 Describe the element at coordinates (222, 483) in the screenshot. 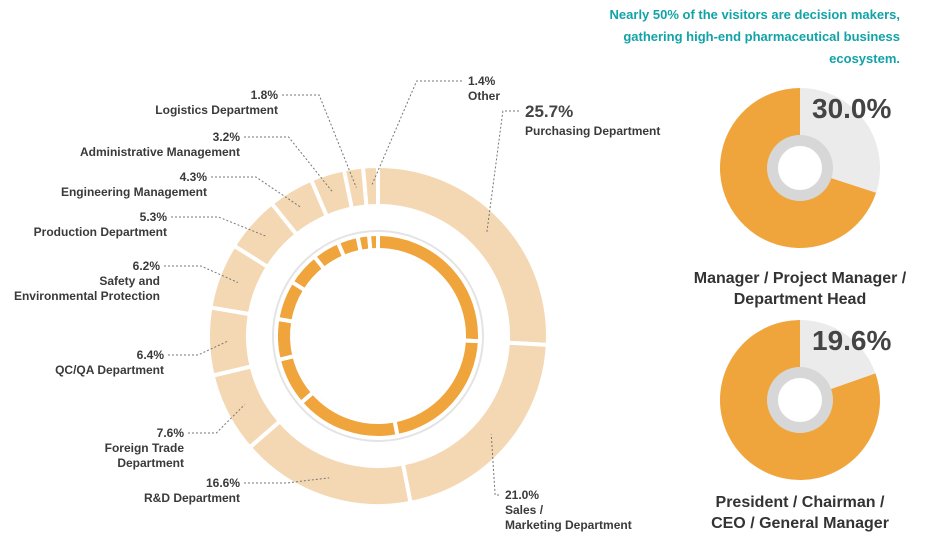

I see `value-label: 16.6%` at that location.